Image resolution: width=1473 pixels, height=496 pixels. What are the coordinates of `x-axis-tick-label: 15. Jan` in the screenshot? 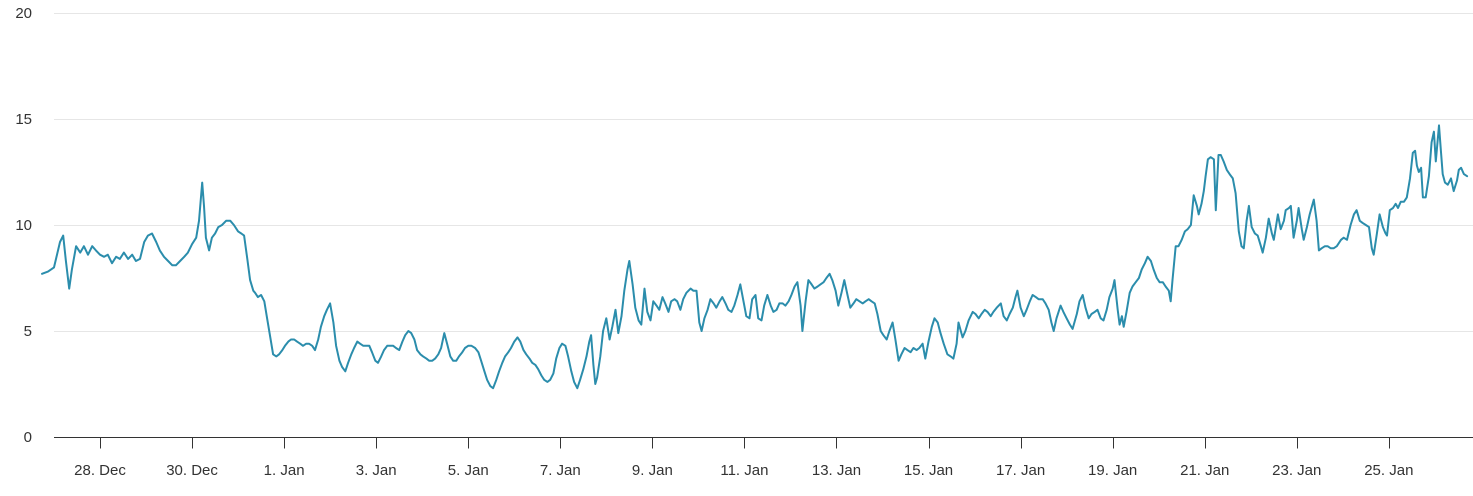 It's located at (928, 470).